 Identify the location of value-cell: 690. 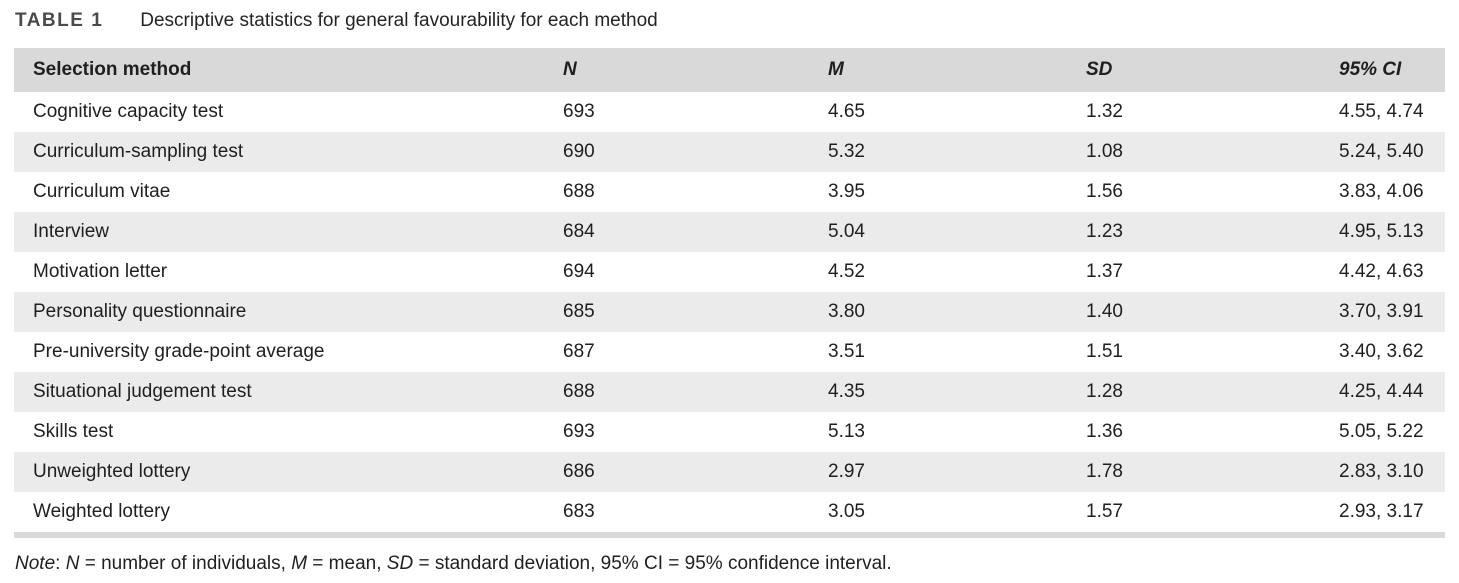
(579, 151).